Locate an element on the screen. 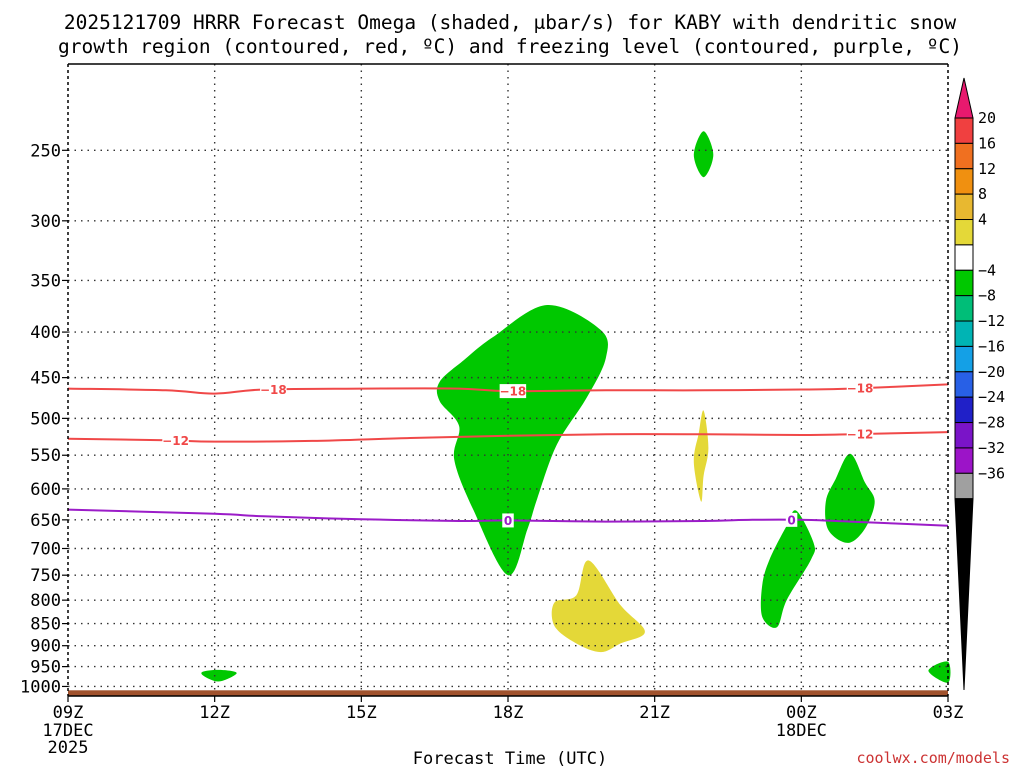 Image resolution: width=1024 pixels, height=768 pixels. x-tick-label-21Z: 21Z is located at coordinates (654, 713).